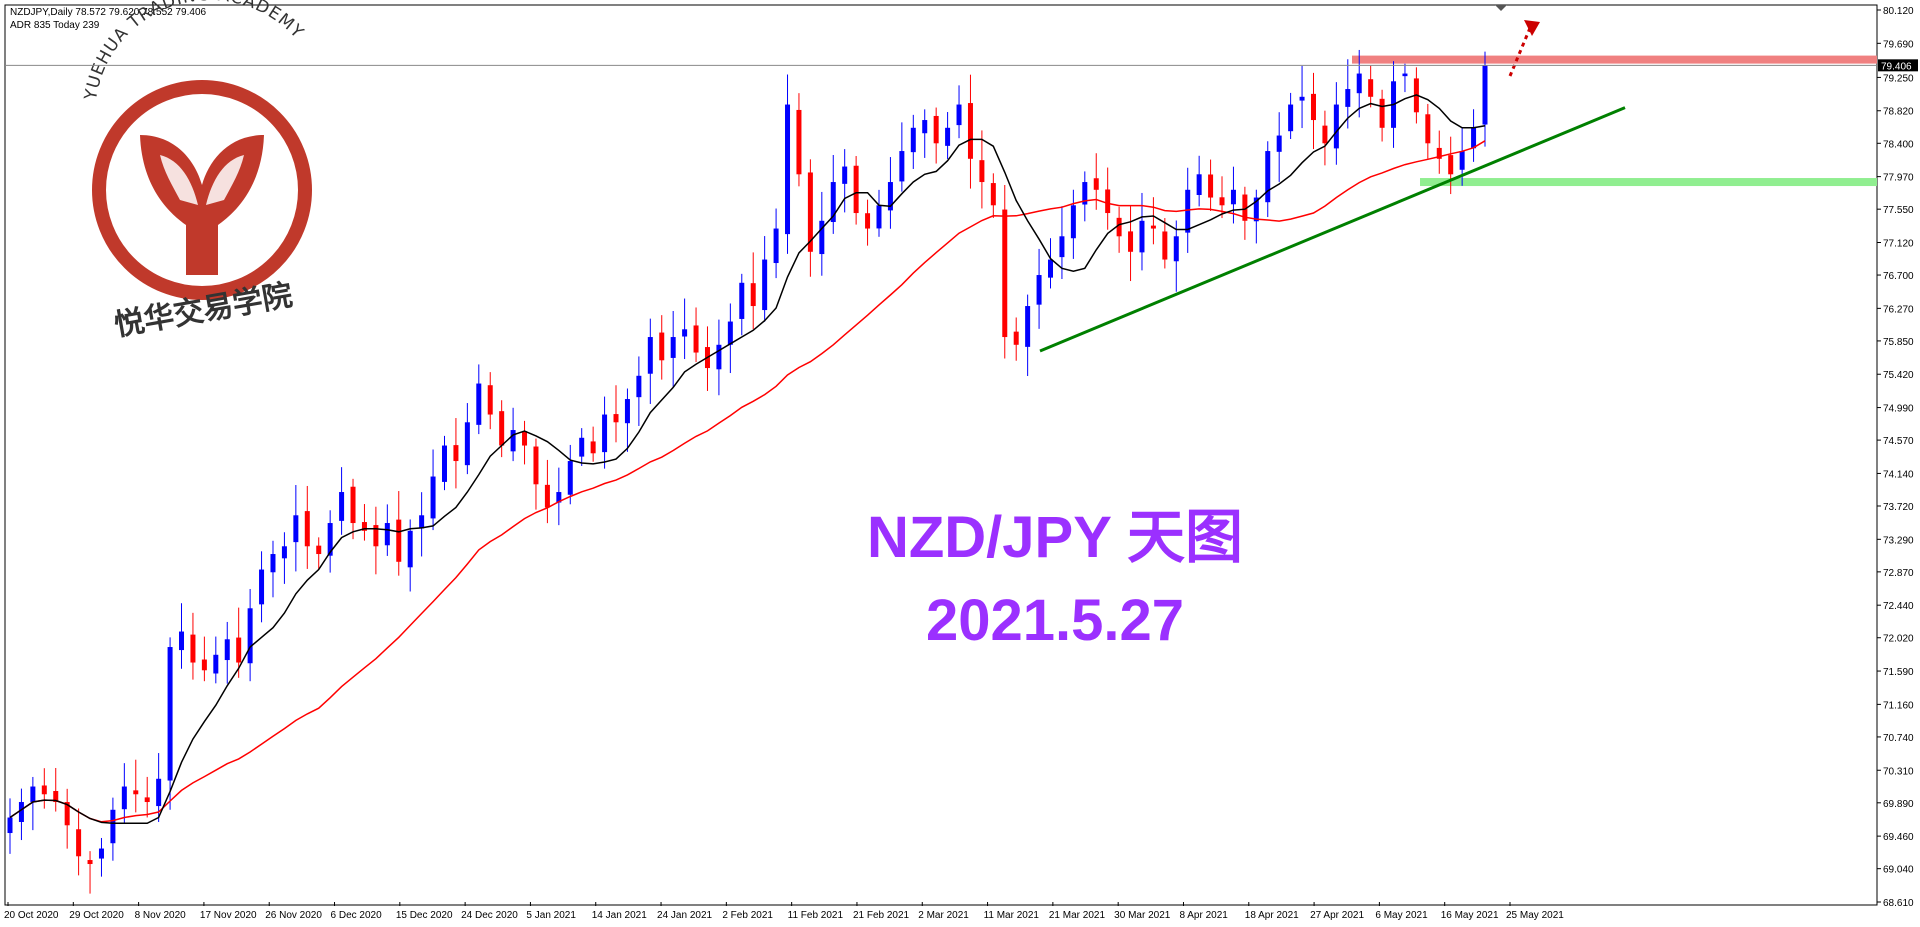 The height and width of the screenshot is (927, 1920). What do you see at coordinates (1898, 837) in the screenshot?
I see `y-tick-label: 69.460` at bounding box center [1898, 837].